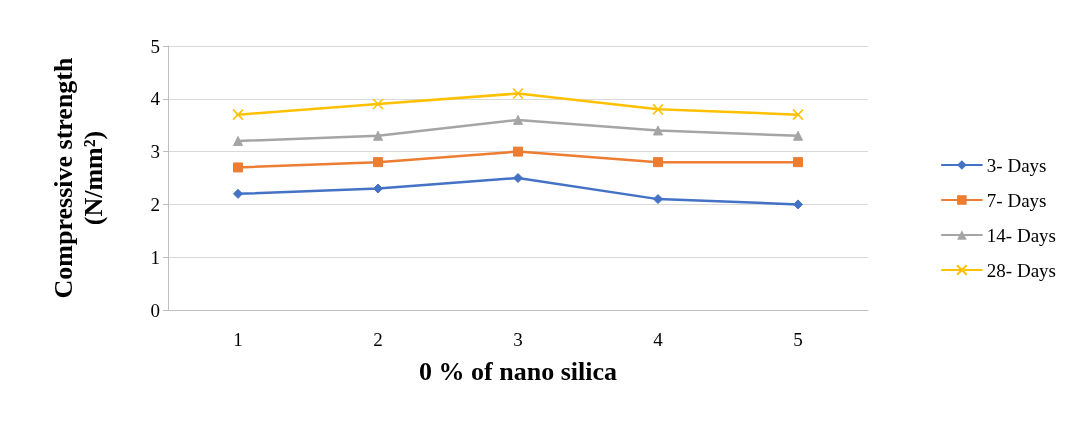 This screenshot has width=1084, height=435. What do you see at coordinates (155, 46) in the screenshot?
I see `y-tick-label: 5` at bounding box center [155, 46].